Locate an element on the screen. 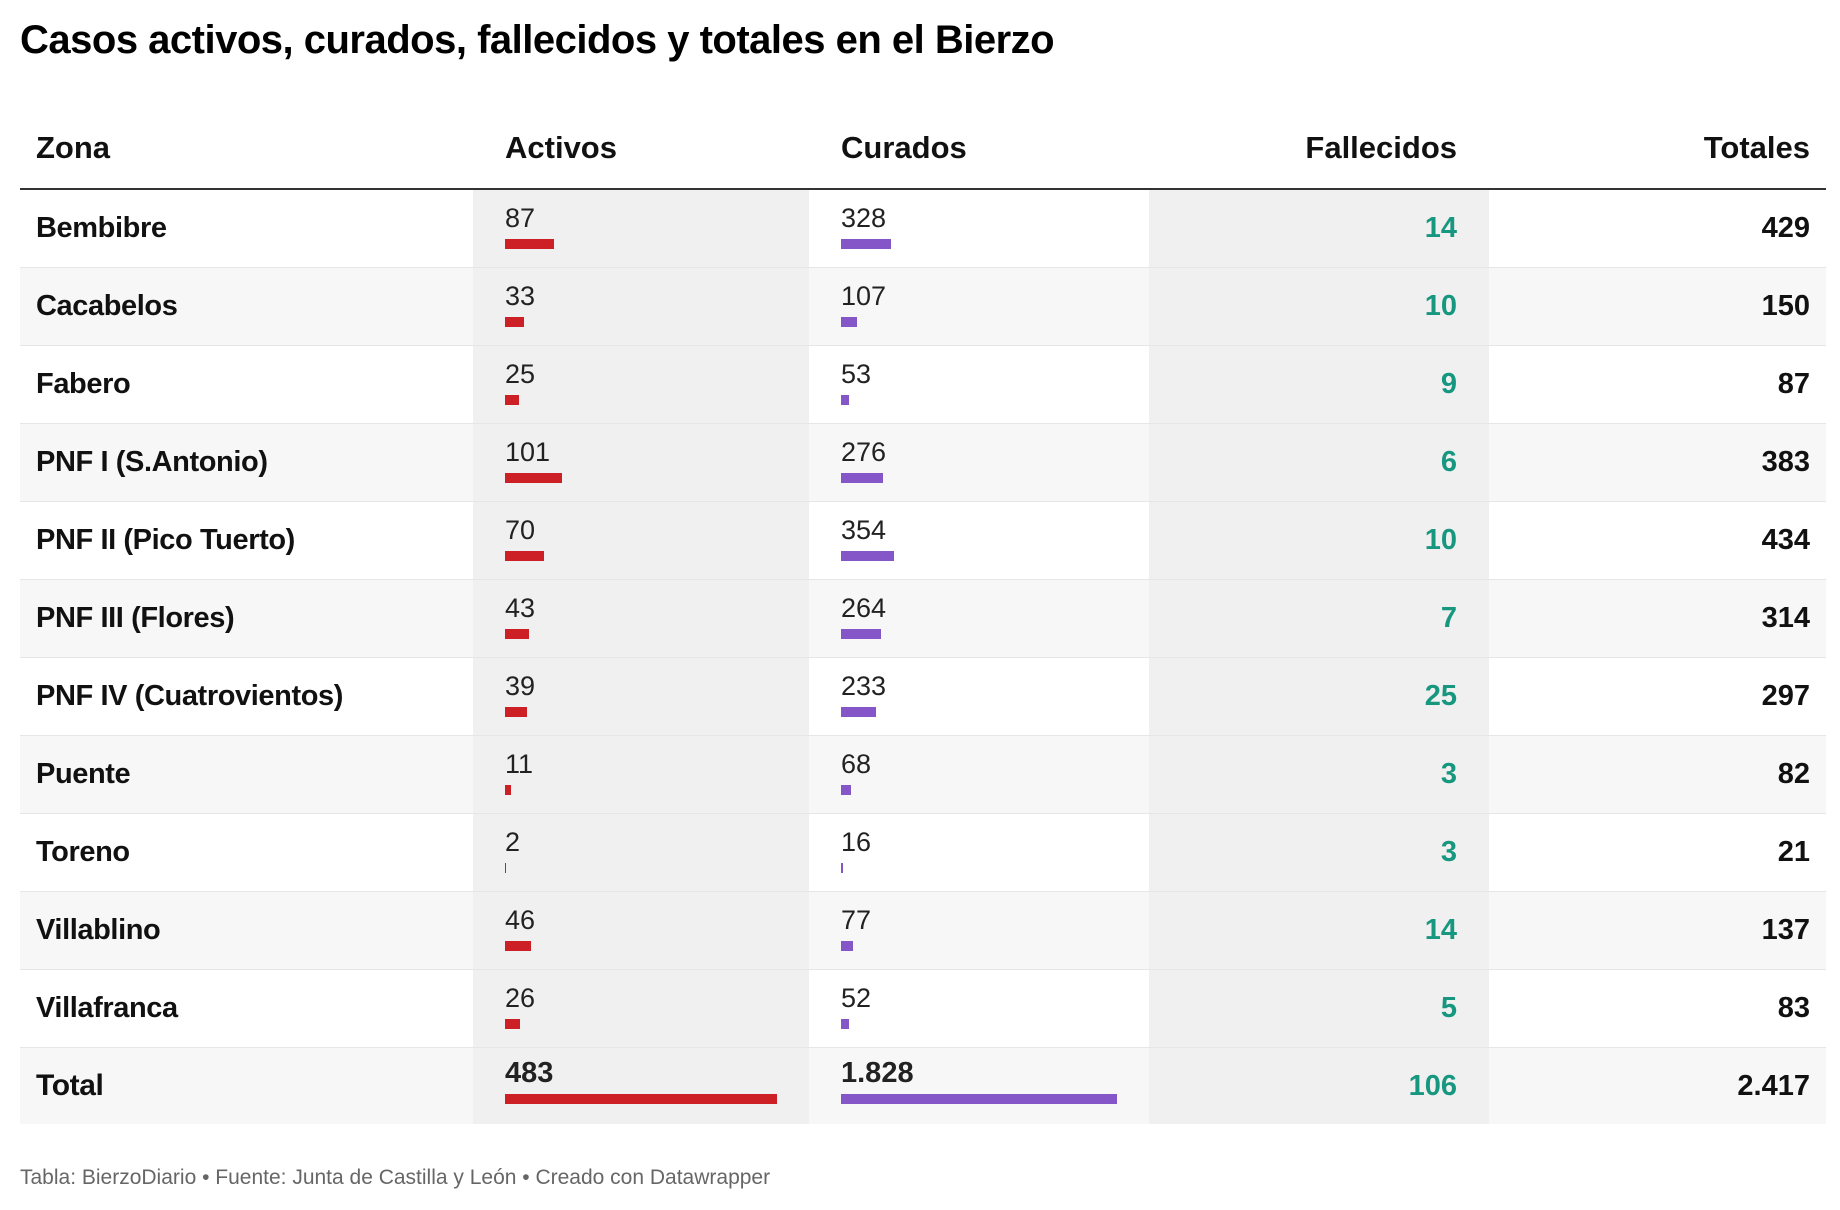  cell-zona: PNF II (Pico Tuerto) is located at coordinates (246, 540).